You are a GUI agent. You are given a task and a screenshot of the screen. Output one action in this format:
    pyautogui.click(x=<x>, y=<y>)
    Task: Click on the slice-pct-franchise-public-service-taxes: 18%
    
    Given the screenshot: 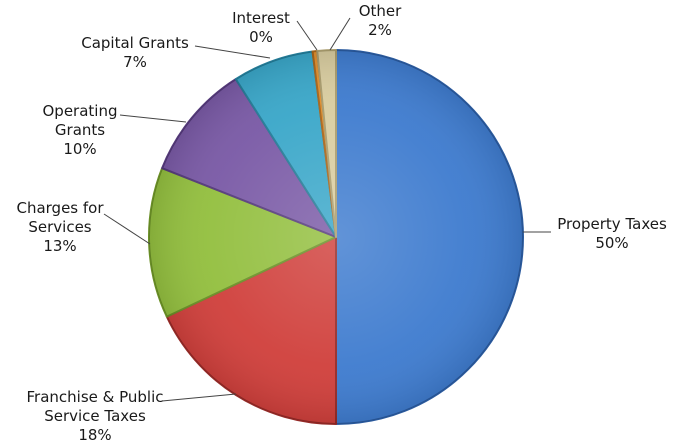 What is the action you would take?
    pyautogui.click(x=94, y=435)
    